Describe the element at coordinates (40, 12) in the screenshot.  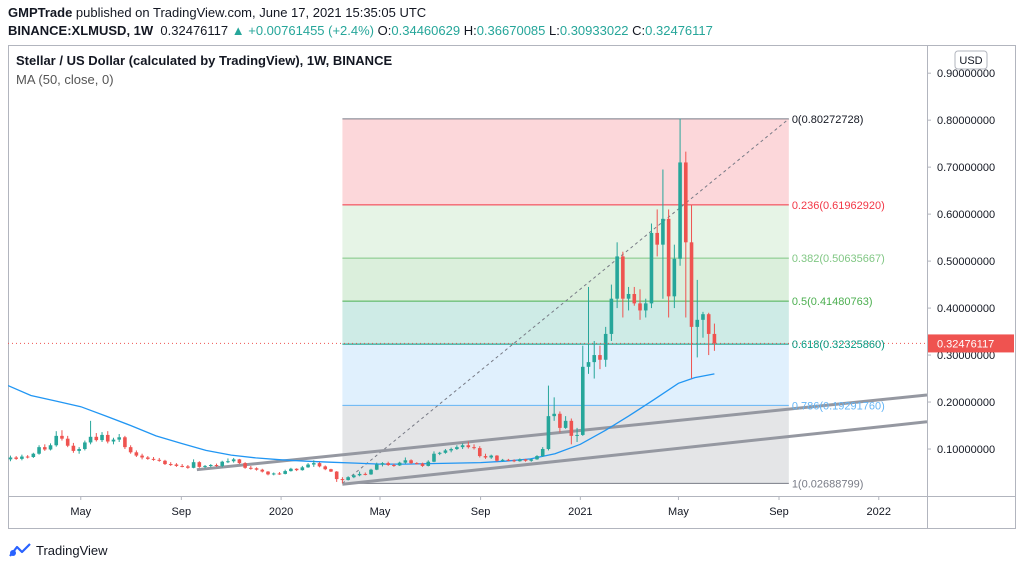
I see `publisher-name: GMPTrade` at that location.